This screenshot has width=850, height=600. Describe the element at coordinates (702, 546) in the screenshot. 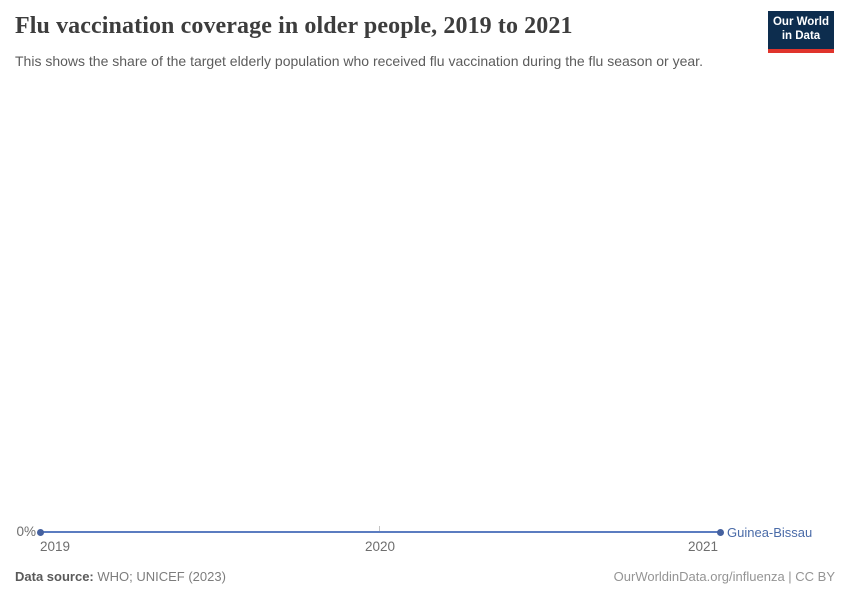

I see `x-tick-label-2021: 2021` at that location.